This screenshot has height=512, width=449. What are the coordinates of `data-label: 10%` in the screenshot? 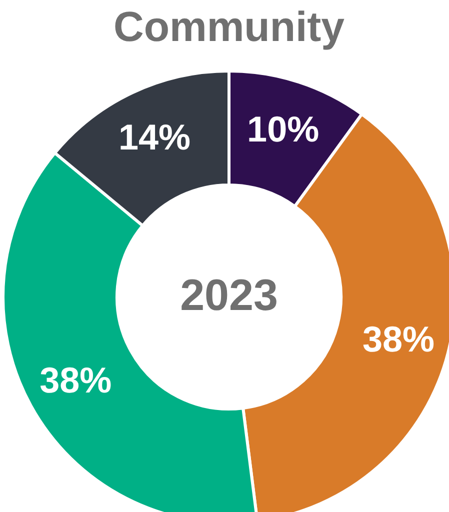 It's located at (283, 129).